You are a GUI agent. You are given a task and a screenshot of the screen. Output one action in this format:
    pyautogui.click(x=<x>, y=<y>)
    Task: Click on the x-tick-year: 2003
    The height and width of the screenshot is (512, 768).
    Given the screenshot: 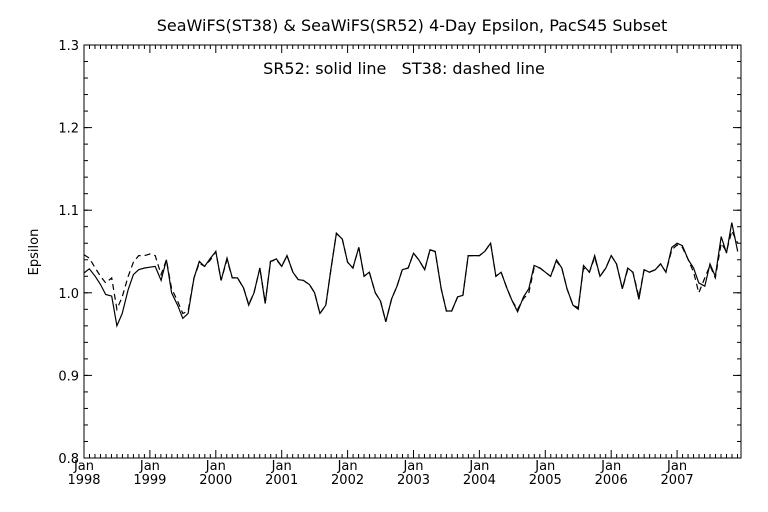 What is the action you would take?
    pyautogui.click(x=413, y=480)
    